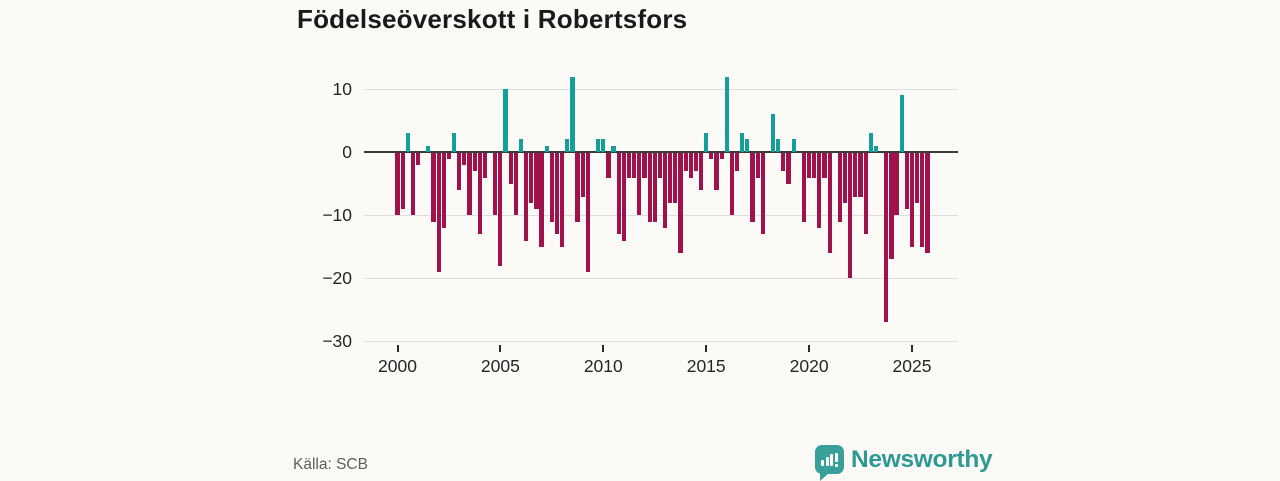 The image size is (1280, 481). I want to click on y-axis-label: 0, so click(347, 152).